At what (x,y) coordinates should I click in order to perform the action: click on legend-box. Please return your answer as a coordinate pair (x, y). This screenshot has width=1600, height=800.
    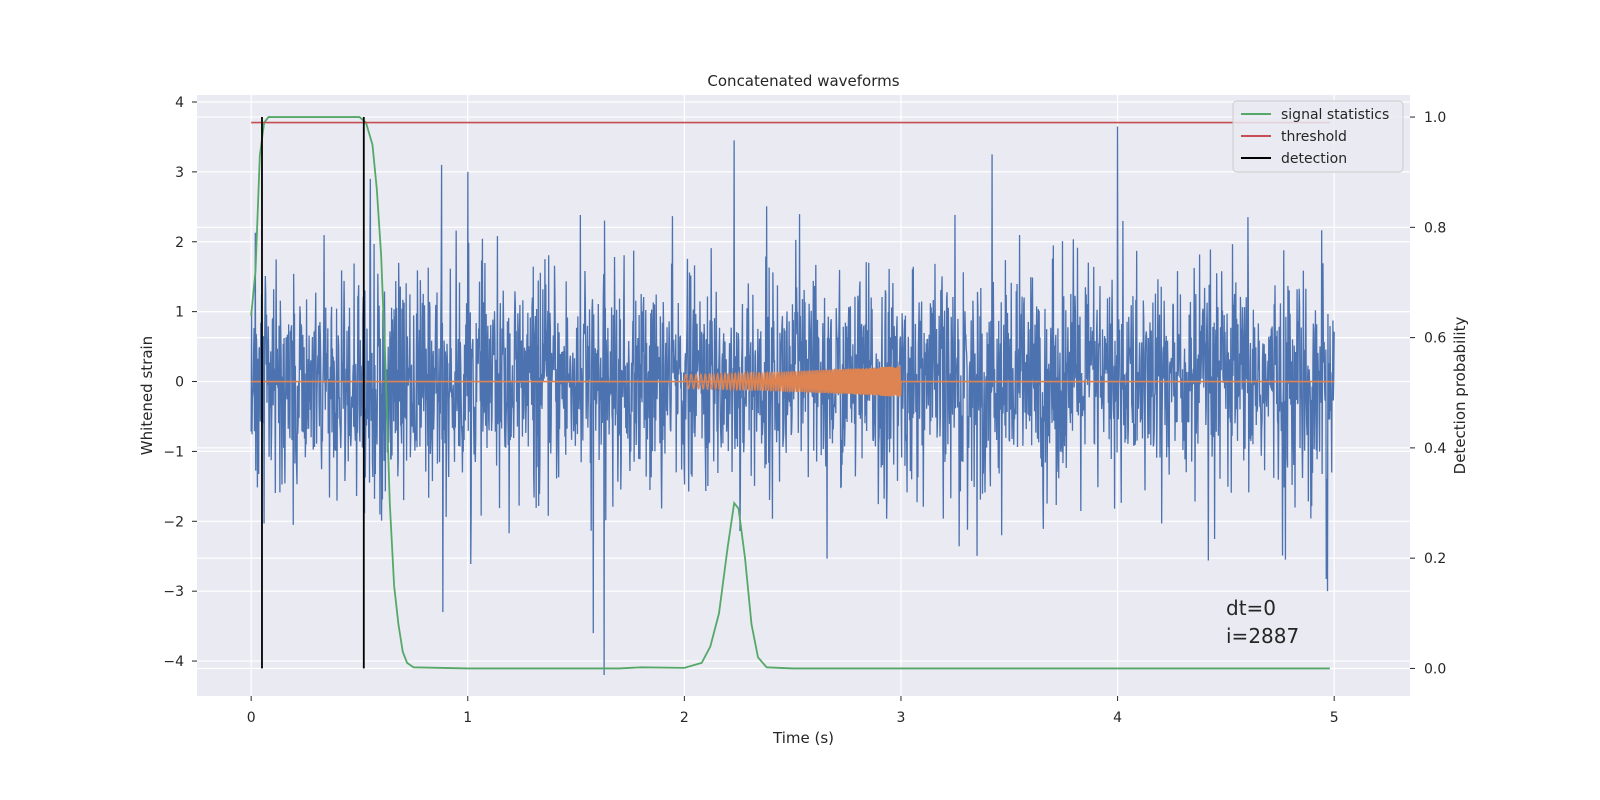
    Looking at the image, I should click on (1318, 136).